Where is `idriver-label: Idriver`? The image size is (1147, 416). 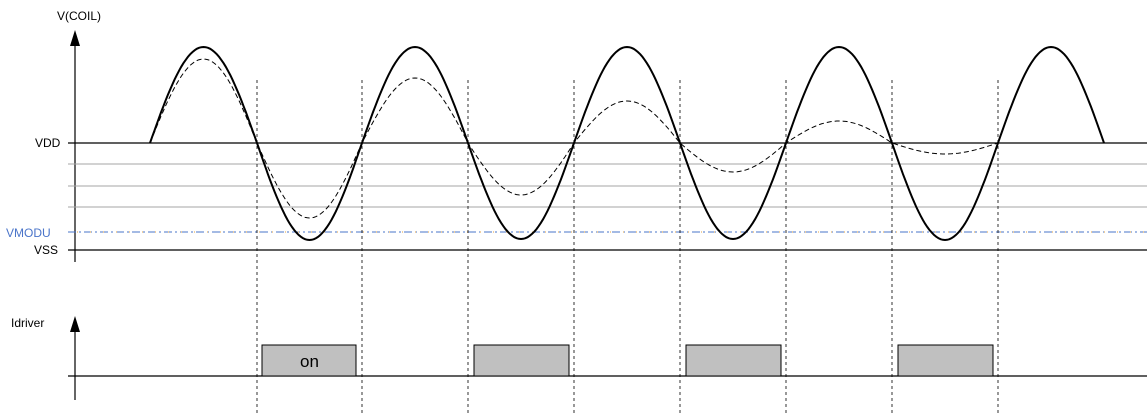
idriver-label: Idriver is located at coordinates (27, 323).